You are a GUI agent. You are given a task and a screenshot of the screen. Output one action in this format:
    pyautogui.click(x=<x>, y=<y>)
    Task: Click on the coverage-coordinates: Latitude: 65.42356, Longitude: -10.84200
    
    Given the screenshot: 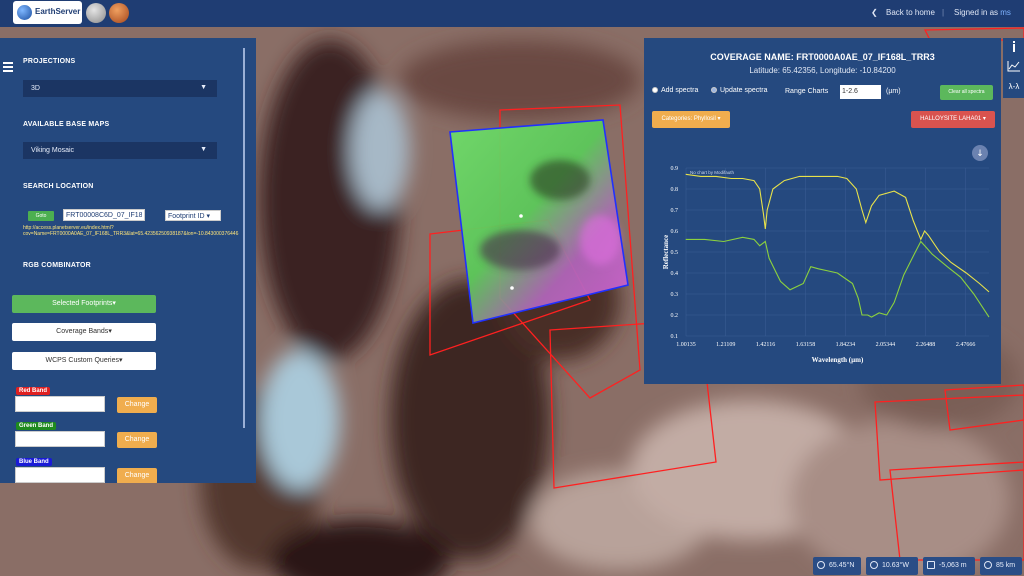 What is the action you would take?
    pyautogui.click(x=822, y=70)
    